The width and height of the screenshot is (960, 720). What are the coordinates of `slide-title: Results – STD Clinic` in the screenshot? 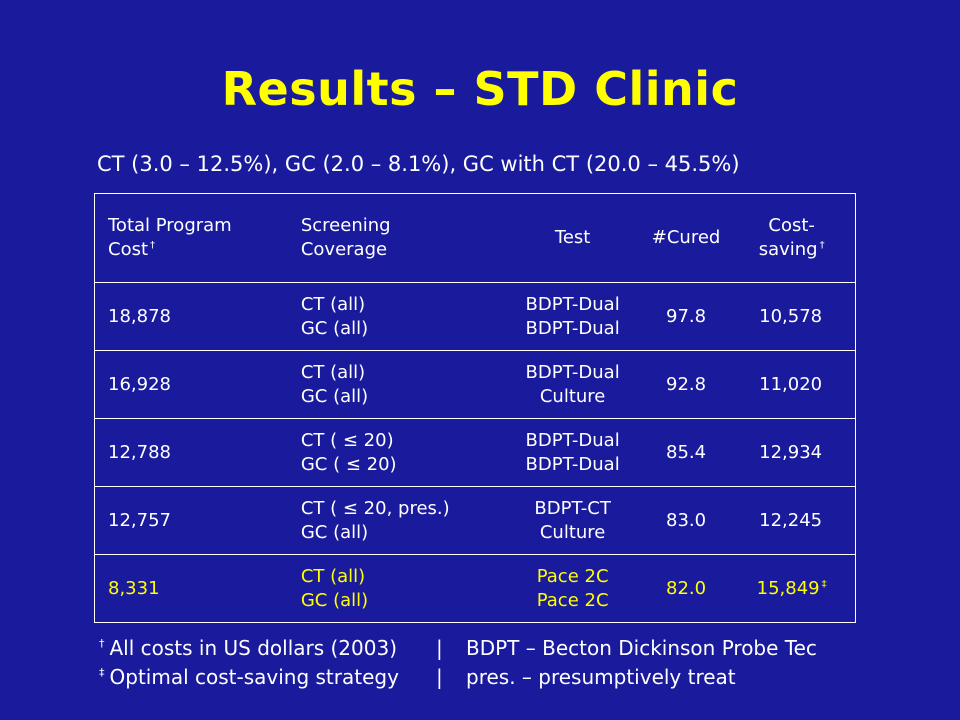 It's located at (480, 89).